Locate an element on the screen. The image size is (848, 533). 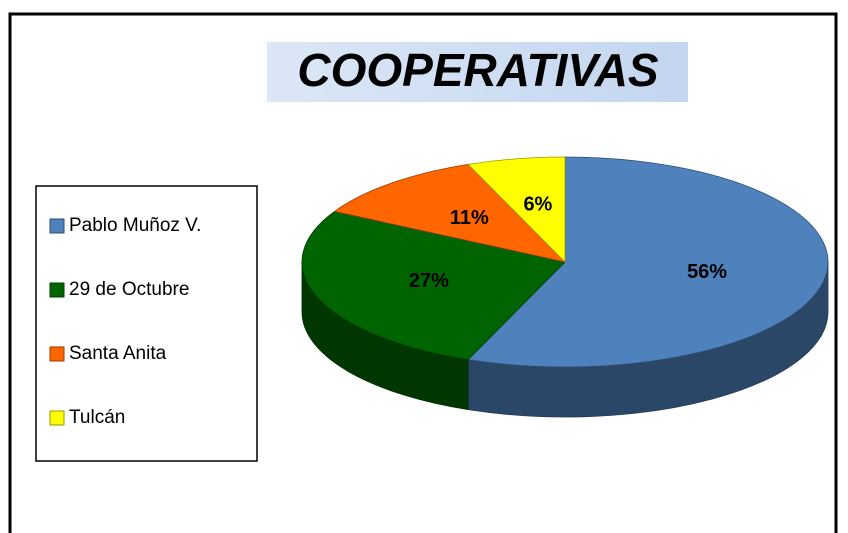
legend-label: Santa Anita is located at coordinates (118, 353).